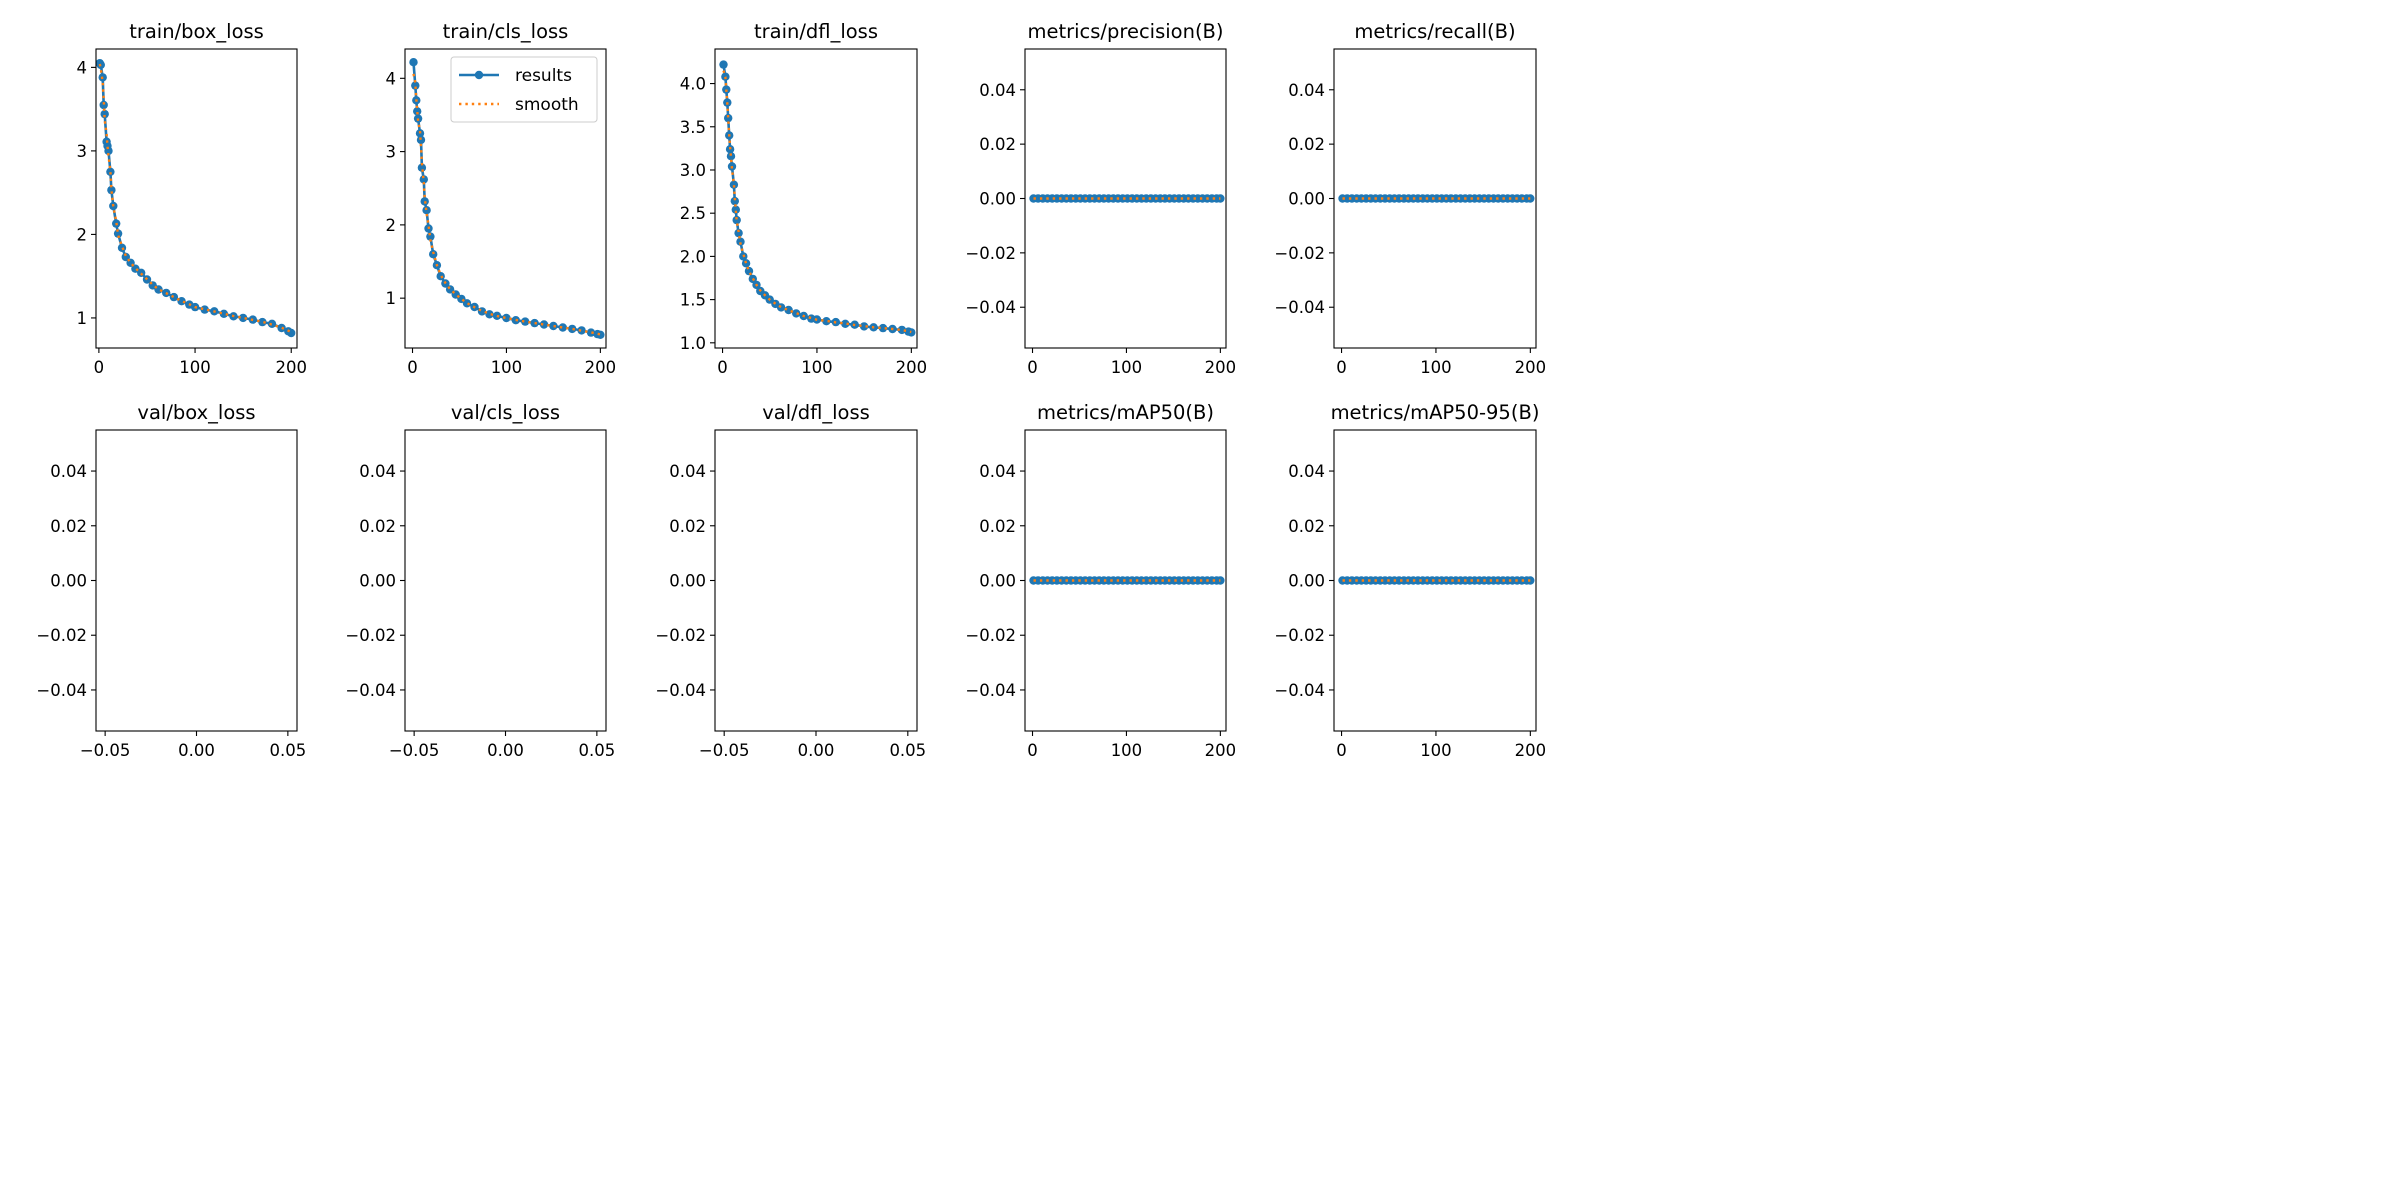 The height and width of the screenshot is (1200, 2400). Describe the element at coordinates (505, 750) in the screenshot. I see `x-tick-label: 0.00` at that location.